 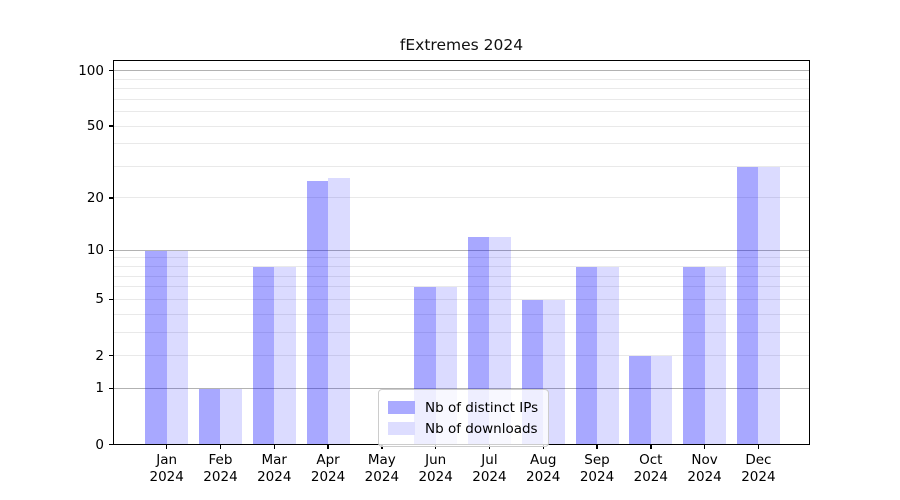 I want to click on y-tick-label-0: 0, so click(x=99, y=444).